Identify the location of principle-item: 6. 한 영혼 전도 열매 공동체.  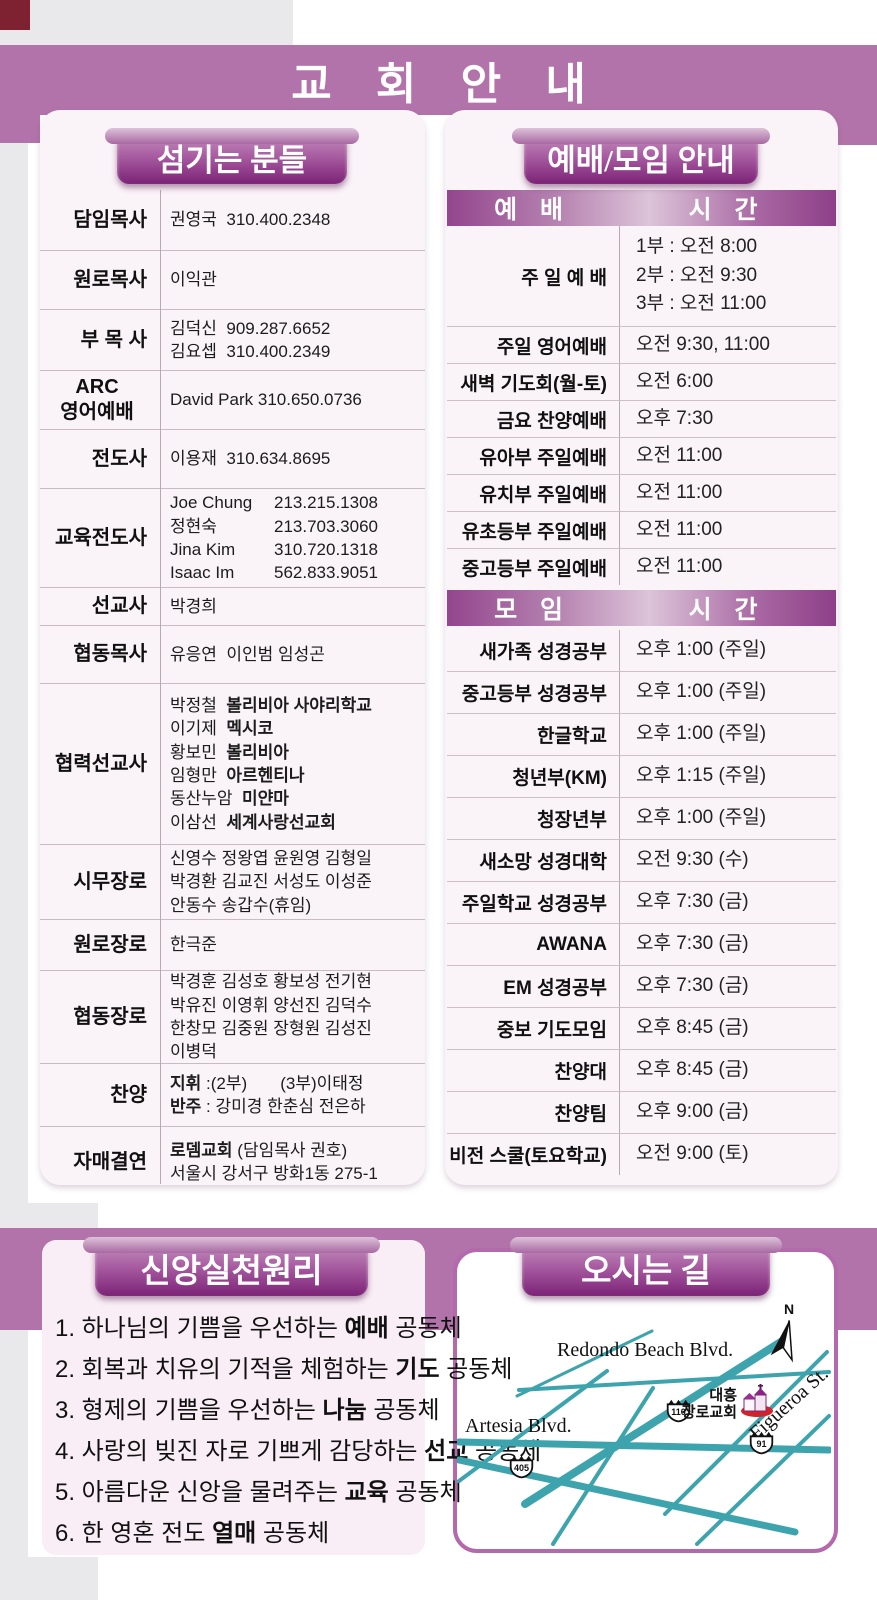
(192, 1533).